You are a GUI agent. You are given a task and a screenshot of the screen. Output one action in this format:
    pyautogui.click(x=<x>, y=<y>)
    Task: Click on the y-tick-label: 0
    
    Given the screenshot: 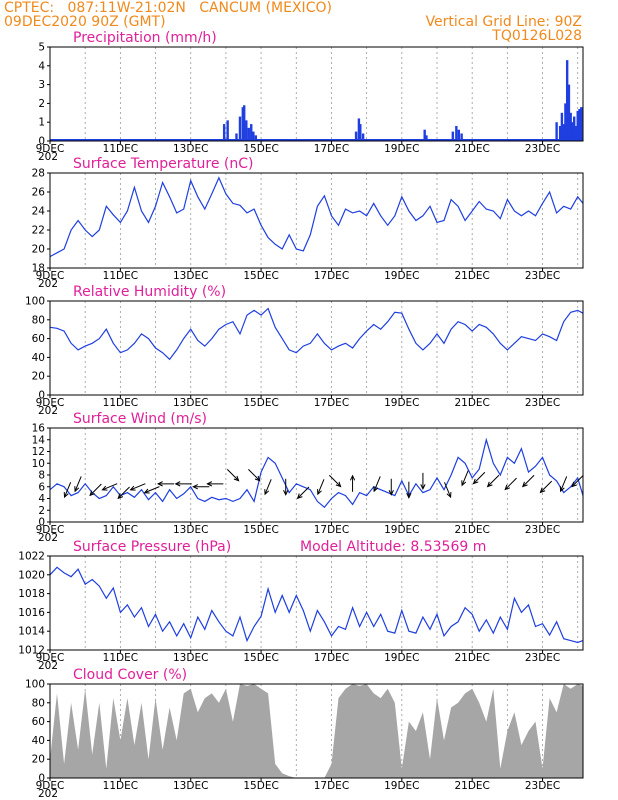 What is the action you would take?
    pyautogui.click(x=41, y=396)
    